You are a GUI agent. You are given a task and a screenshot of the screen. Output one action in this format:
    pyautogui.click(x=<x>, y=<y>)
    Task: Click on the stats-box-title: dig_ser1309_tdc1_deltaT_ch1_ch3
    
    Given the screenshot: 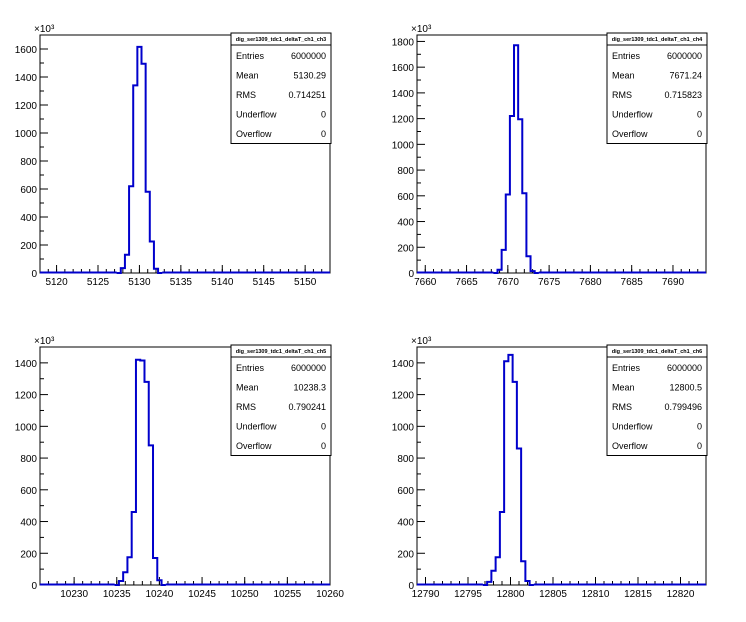 What is the action you would take?
    pyautogui.click(x=281, y=40)
    